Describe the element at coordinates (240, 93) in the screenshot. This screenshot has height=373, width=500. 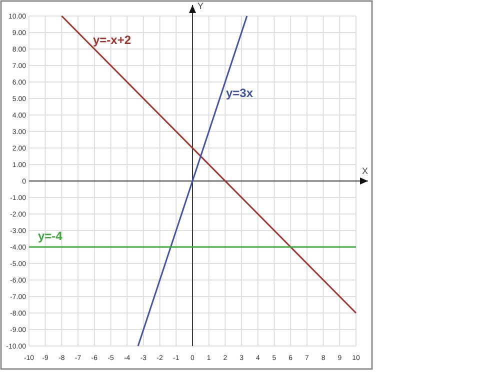
I see `series-label: y=3x` at that location.